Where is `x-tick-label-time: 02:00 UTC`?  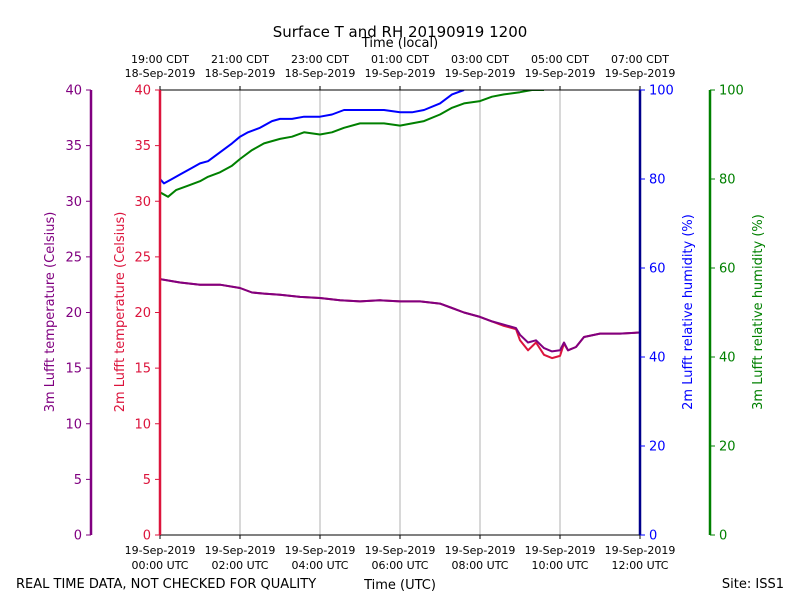
x-tick-label-time: 02:00 UTC is located at coordinates (239, 565).